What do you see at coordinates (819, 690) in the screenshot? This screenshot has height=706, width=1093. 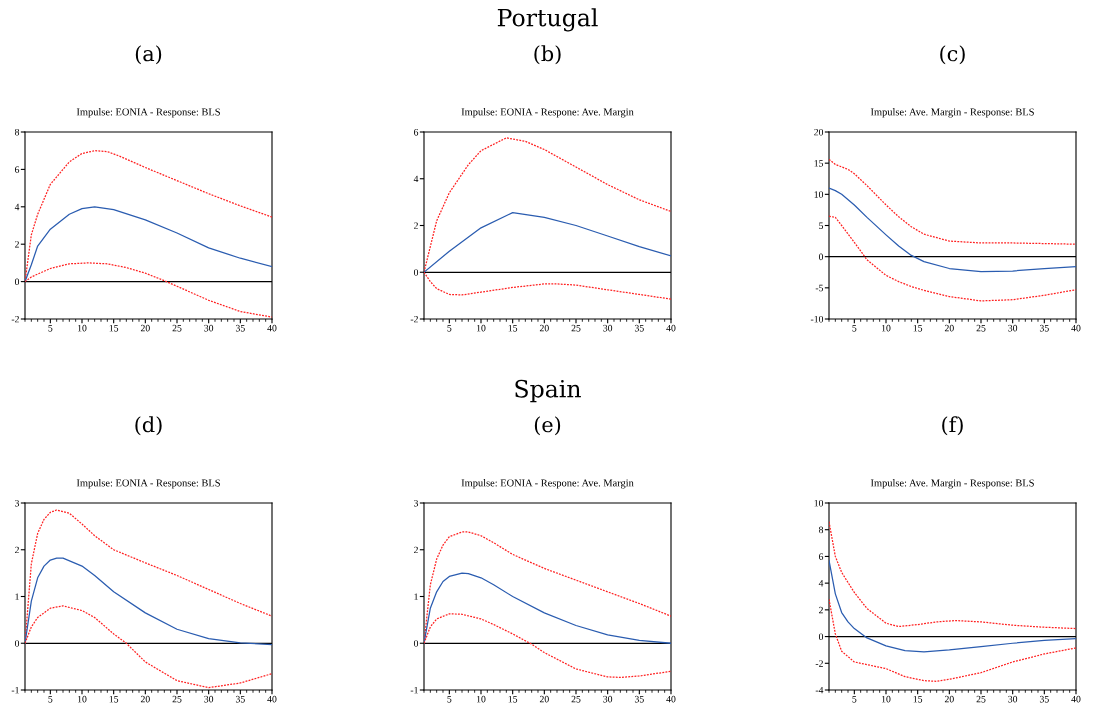 I see `y-tick-label: -4` at bounding box center [819, 690].